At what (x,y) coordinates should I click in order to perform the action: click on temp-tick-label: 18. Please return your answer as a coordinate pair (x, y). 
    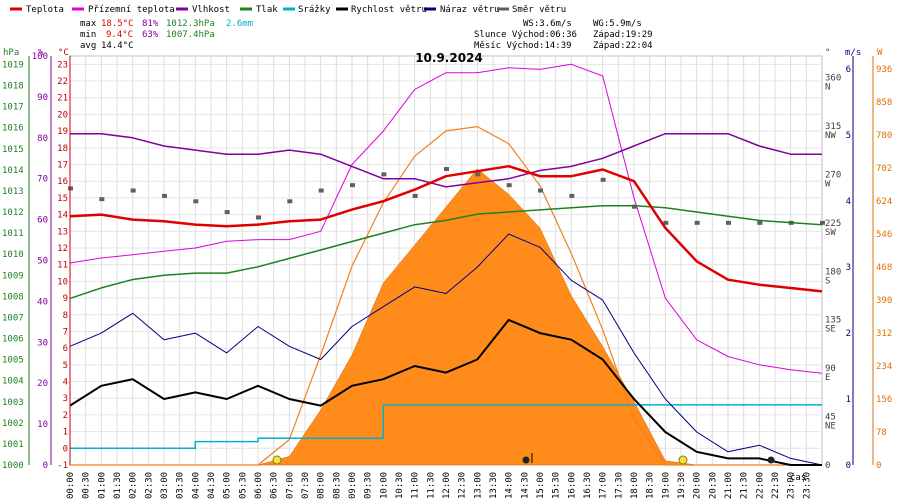
    Looking at the image, I should click on (62, 149).